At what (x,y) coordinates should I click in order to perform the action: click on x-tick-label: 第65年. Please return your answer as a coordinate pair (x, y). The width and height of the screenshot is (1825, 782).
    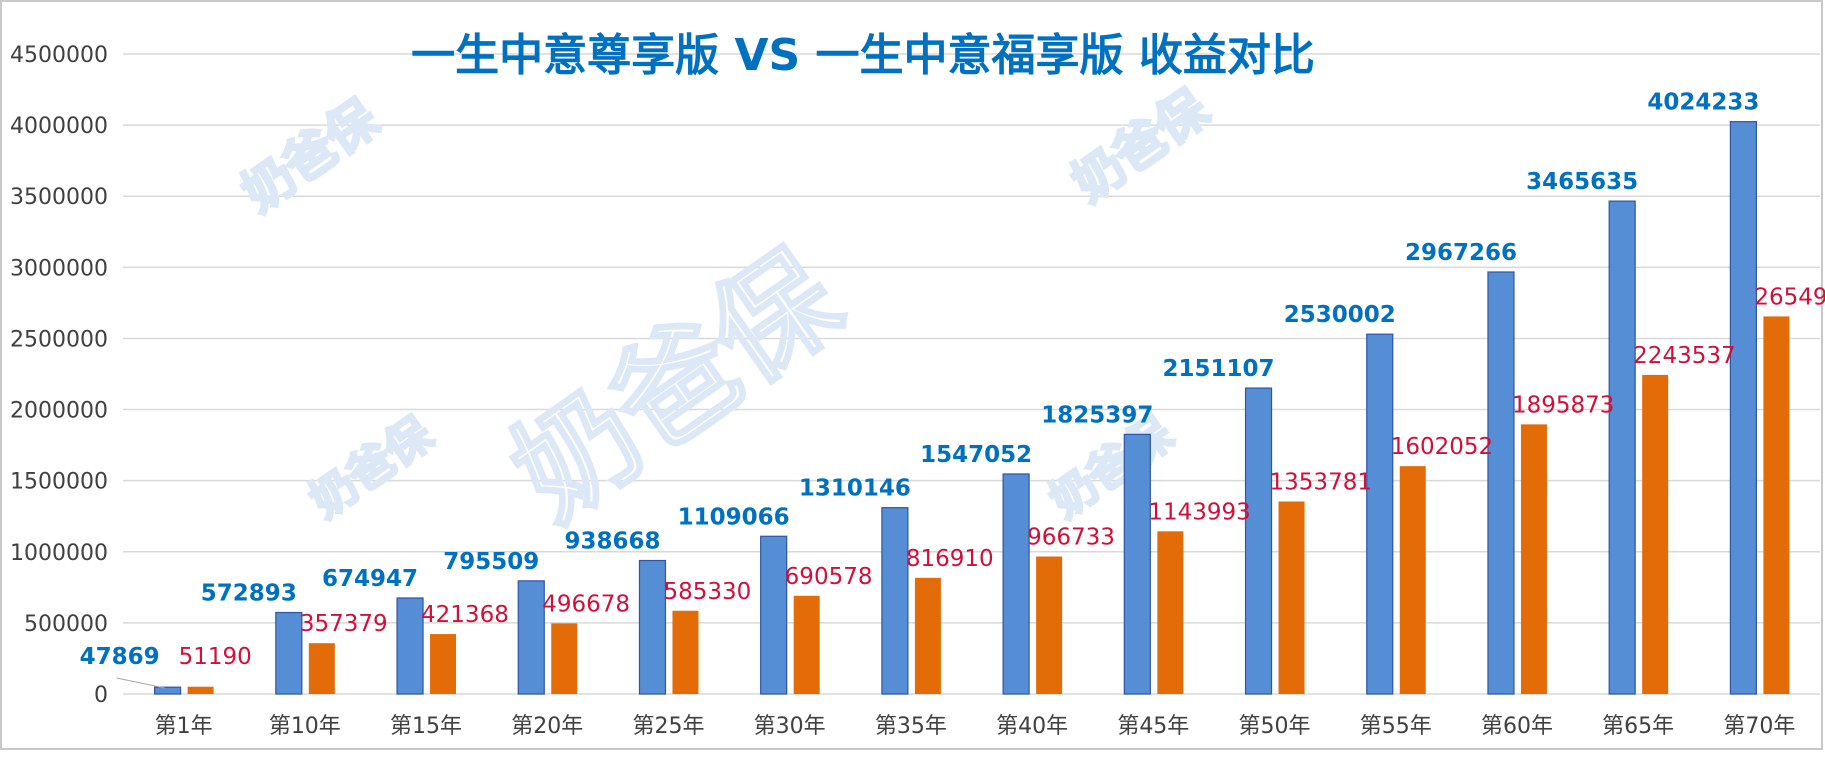
    Looking at the image, I should click on (1638, 726).